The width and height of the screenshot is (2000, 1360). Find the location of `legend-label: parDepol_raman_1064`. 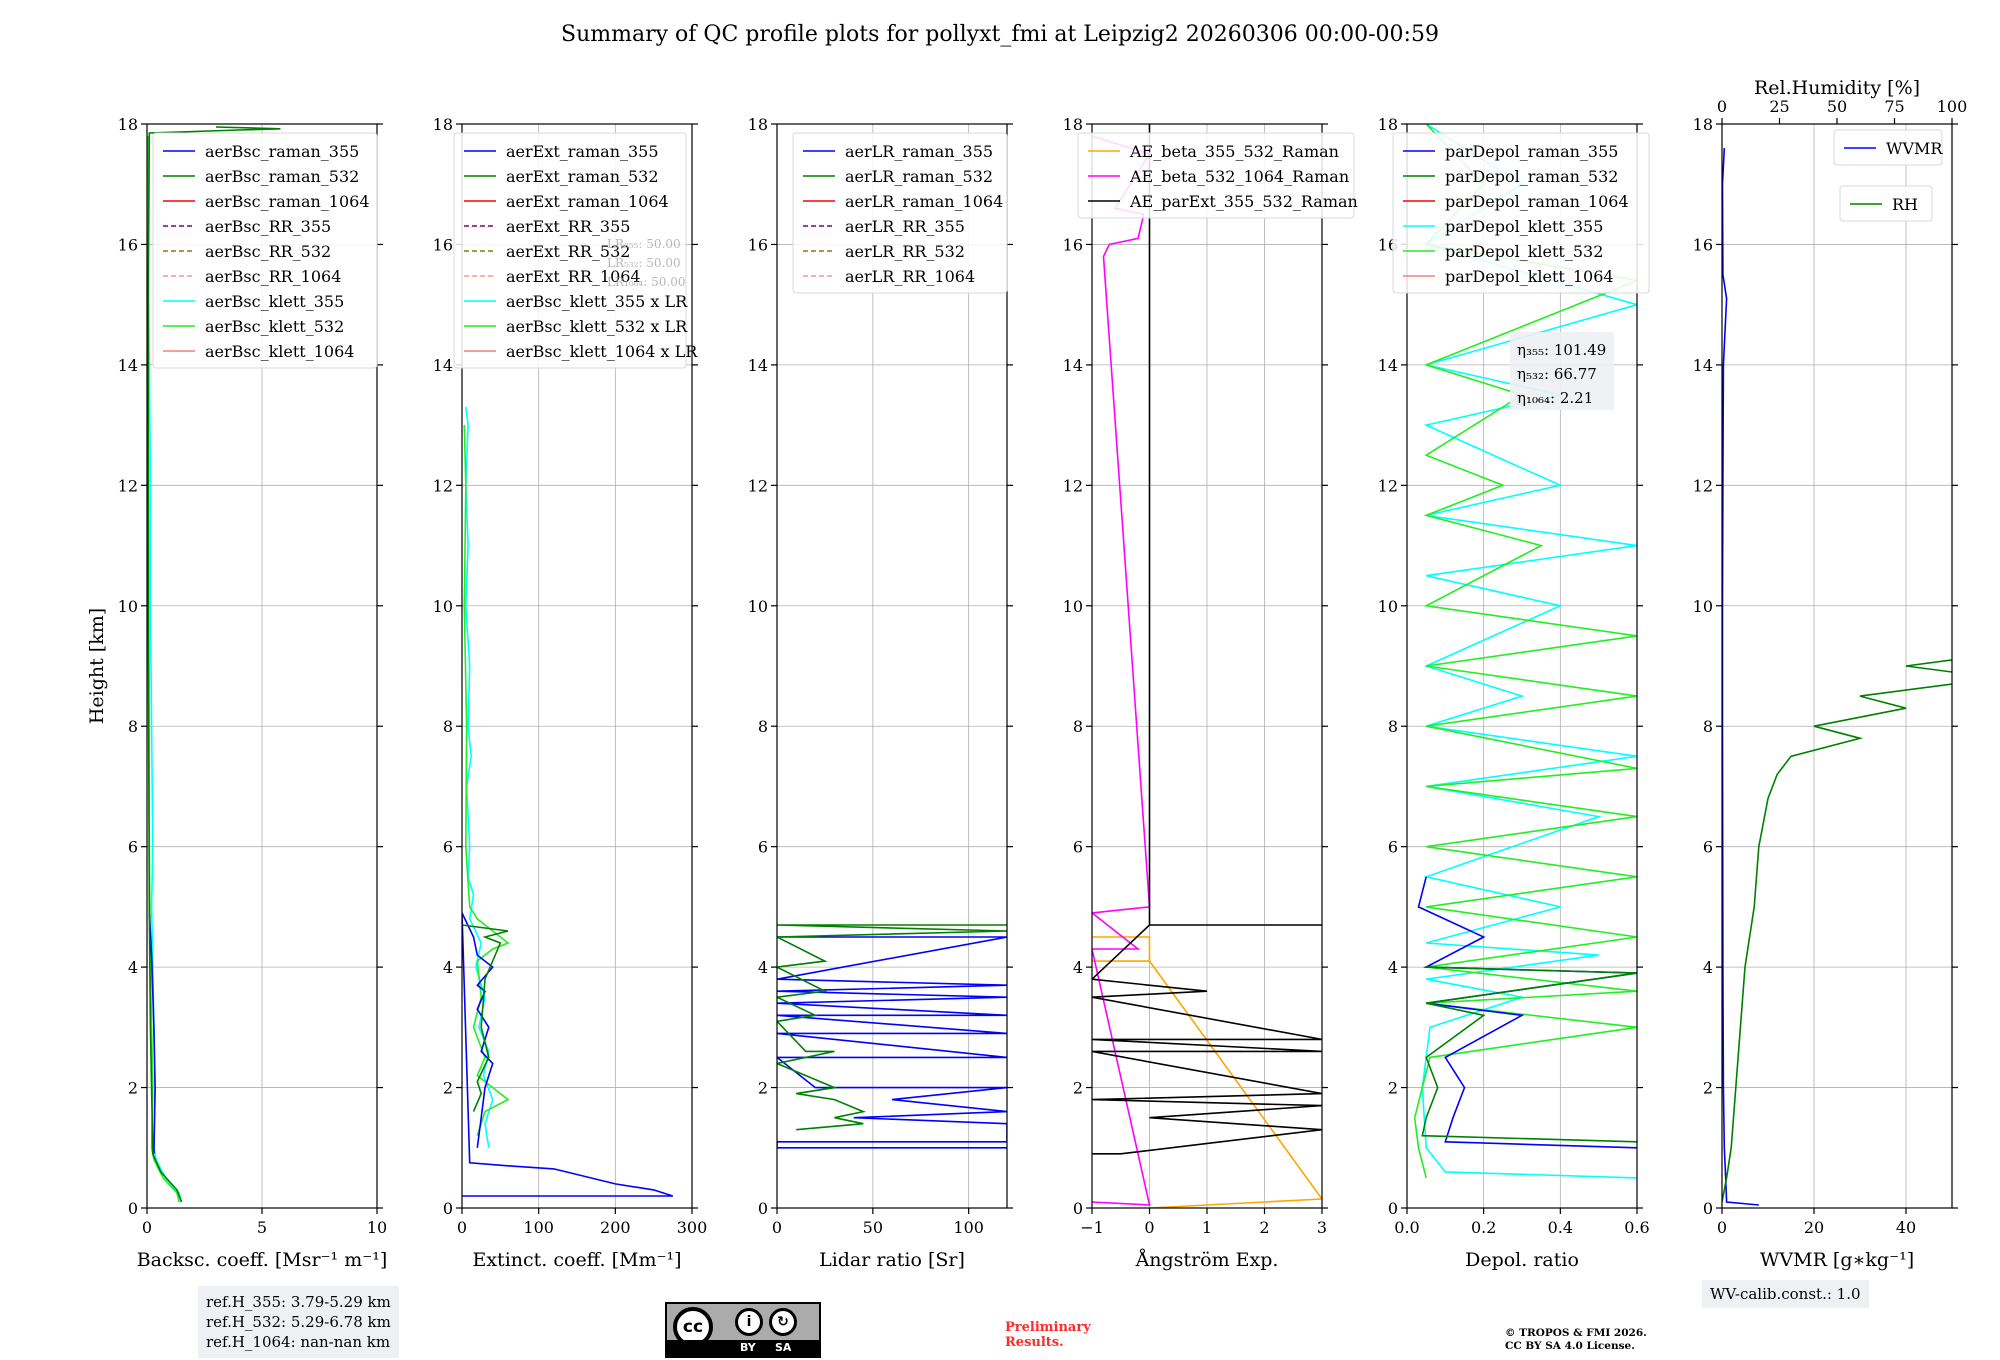

legend-label: parDepol_raman_1064 is located at coordinates (1537, 201).